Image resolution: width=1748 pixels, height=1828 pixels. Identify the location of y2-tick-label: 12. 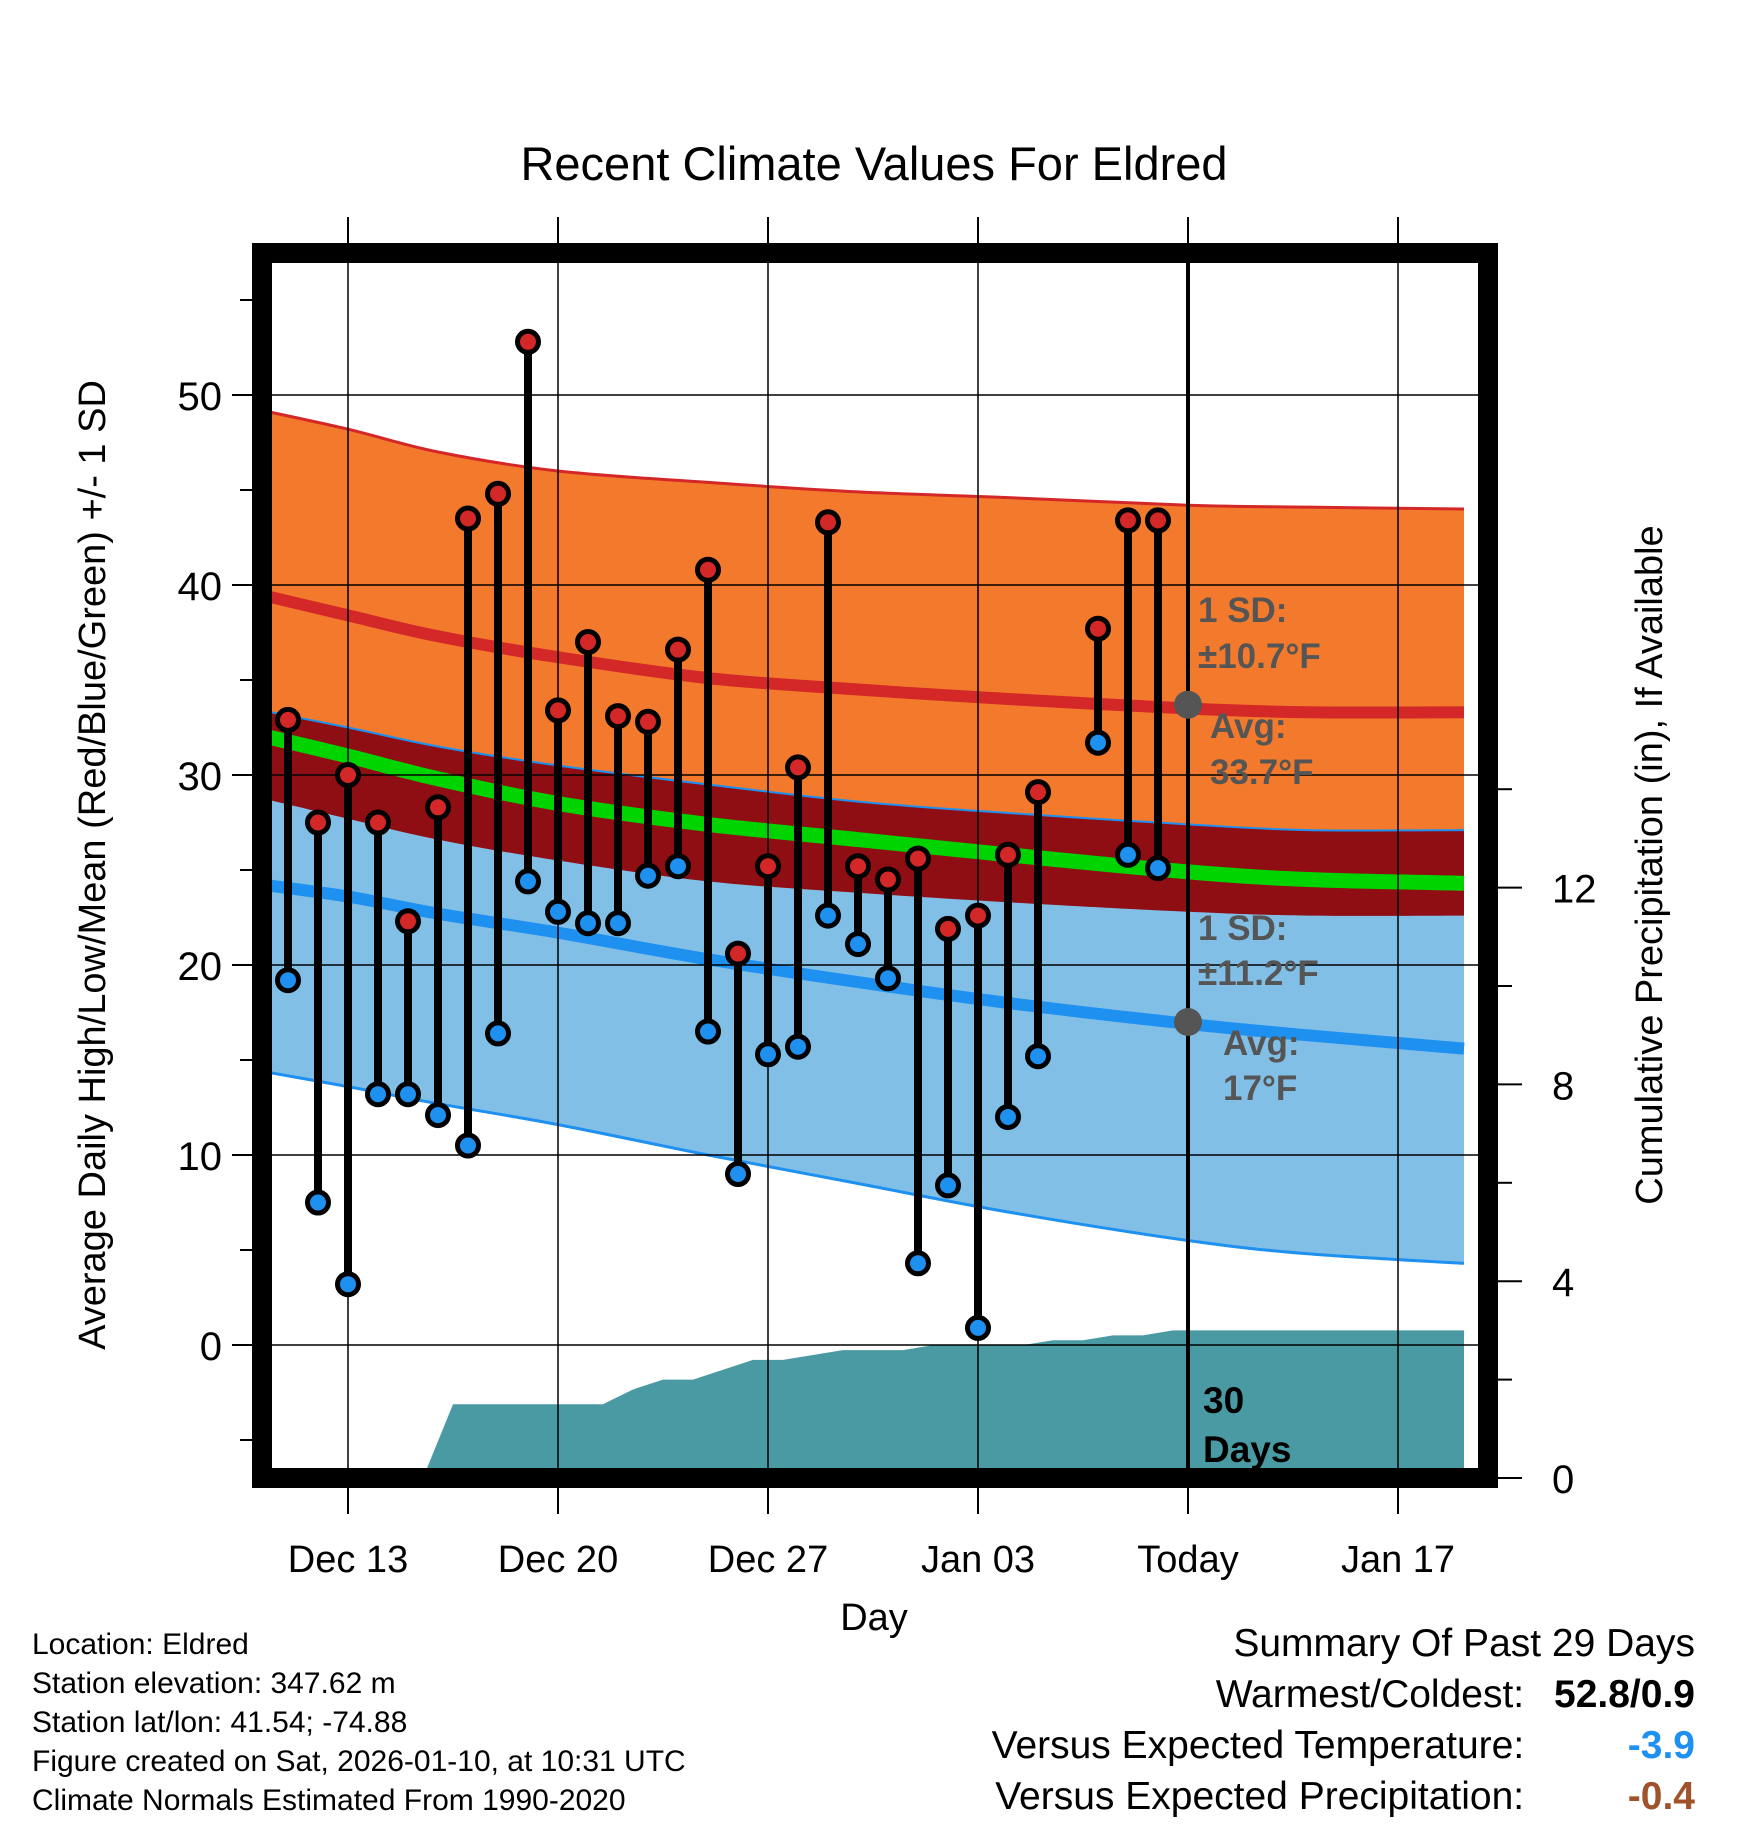
(1574, 890).